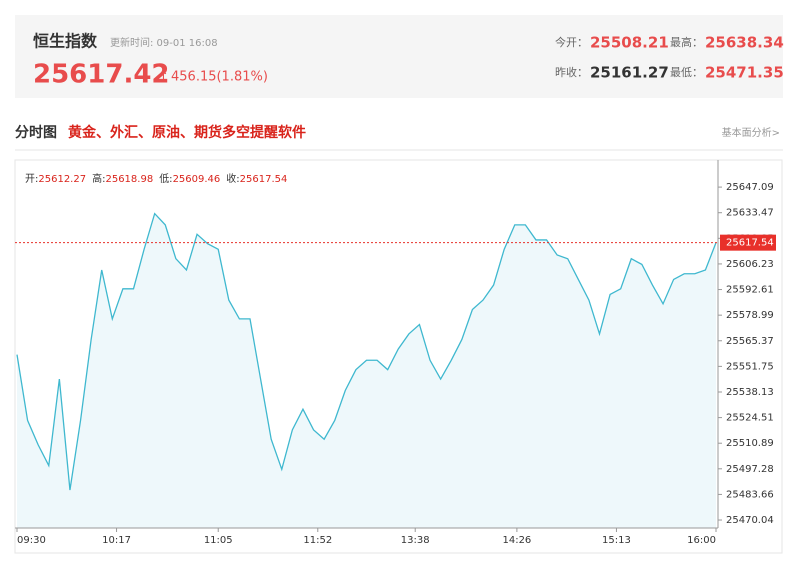 This screenshot has width=800, height=578. Describe the element at coordinates (750, 494) in the screenshot. I see `y-tick-label: 25483.66` at that location.